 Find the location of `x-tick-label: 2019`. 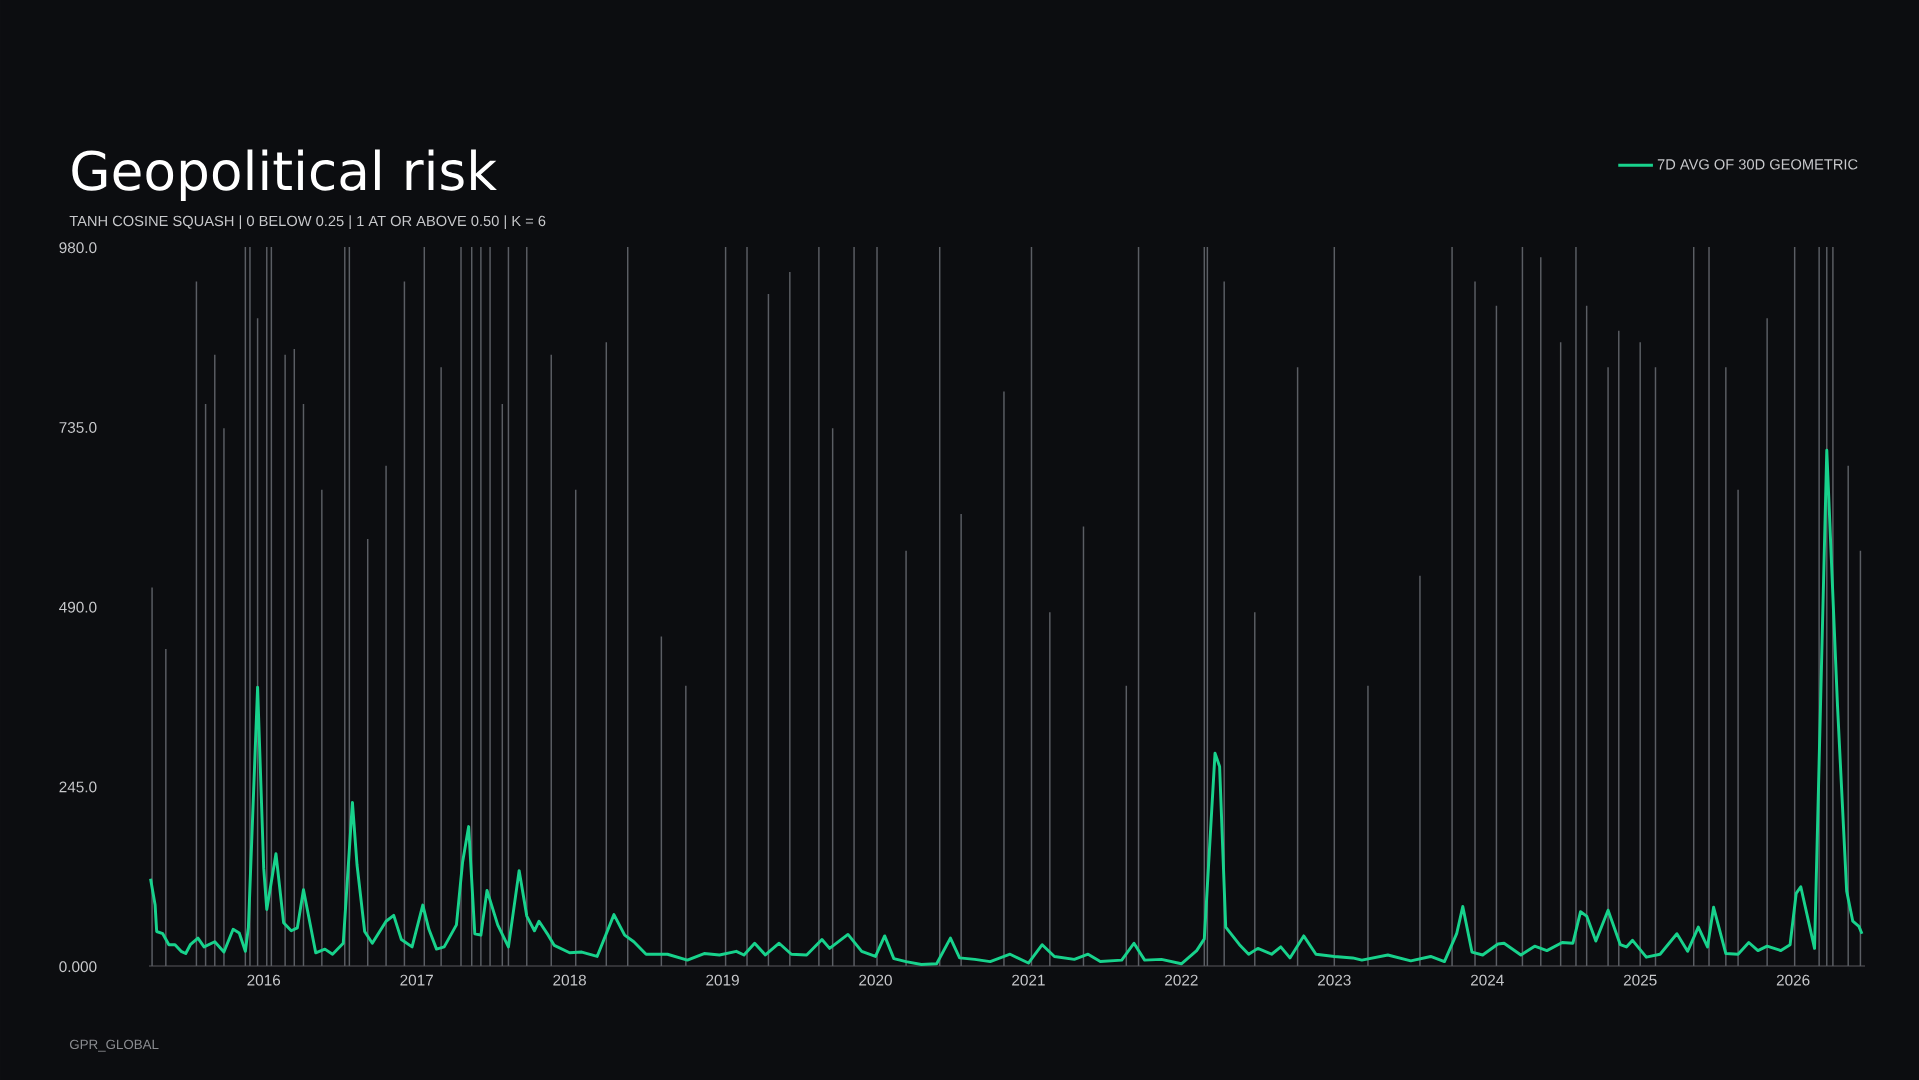

x-tick-label: 2019 is located at coordinates (722, 980).